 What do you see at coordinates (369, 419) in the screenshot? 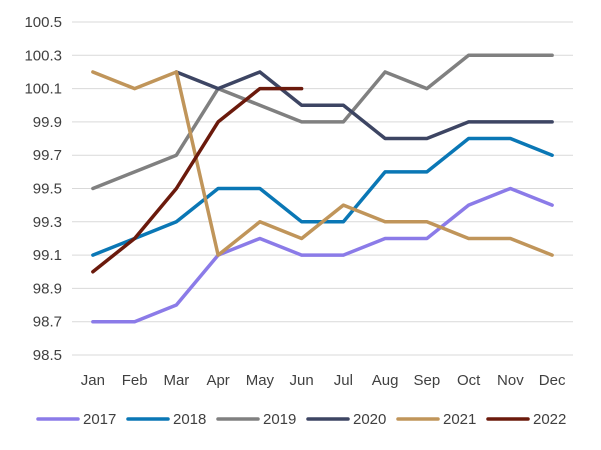
I see `legend-label: 2020` at bounding box center [369, 419].